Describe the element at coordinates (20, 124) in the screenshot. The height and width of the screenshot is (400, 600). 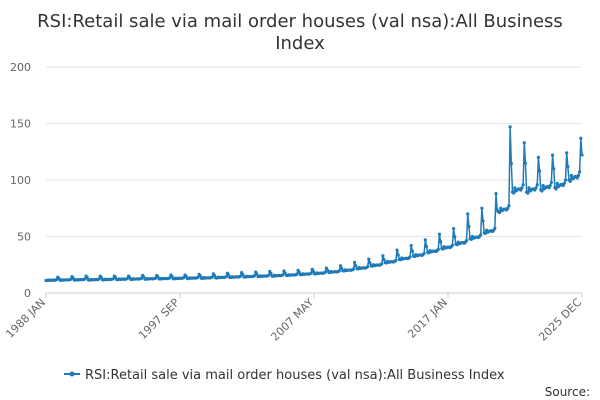
I see `y-tick-label: 150` at that location.